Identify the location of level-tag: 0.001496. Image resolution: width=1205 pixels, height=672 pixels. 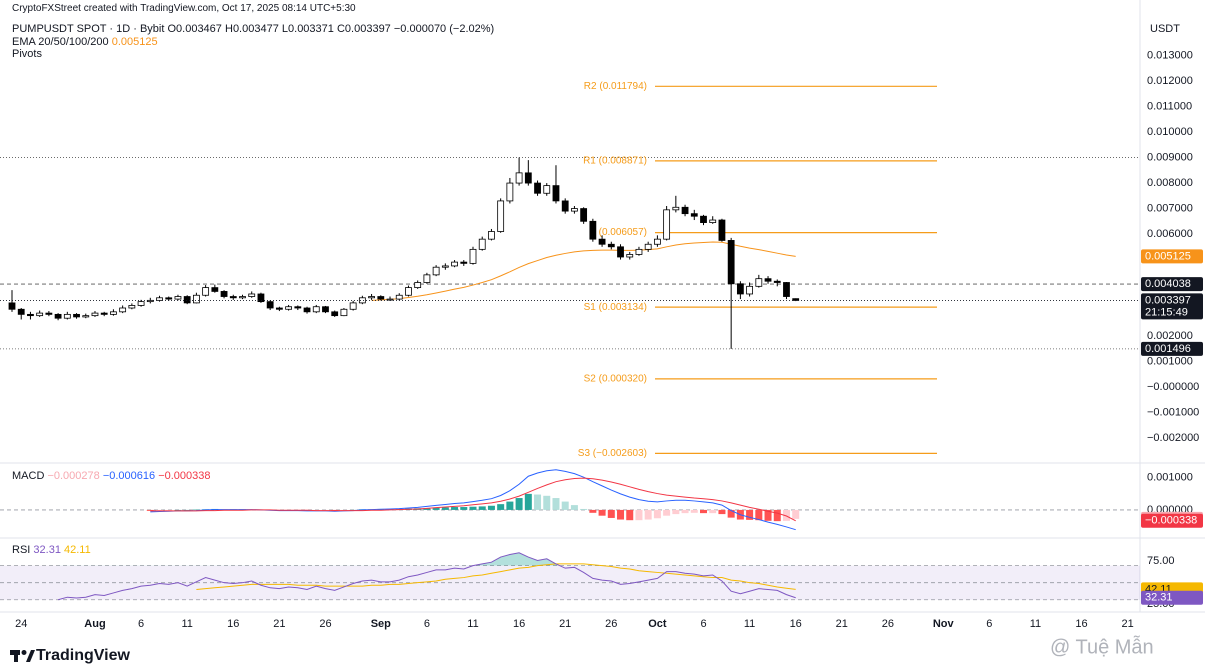
(1168, 349).